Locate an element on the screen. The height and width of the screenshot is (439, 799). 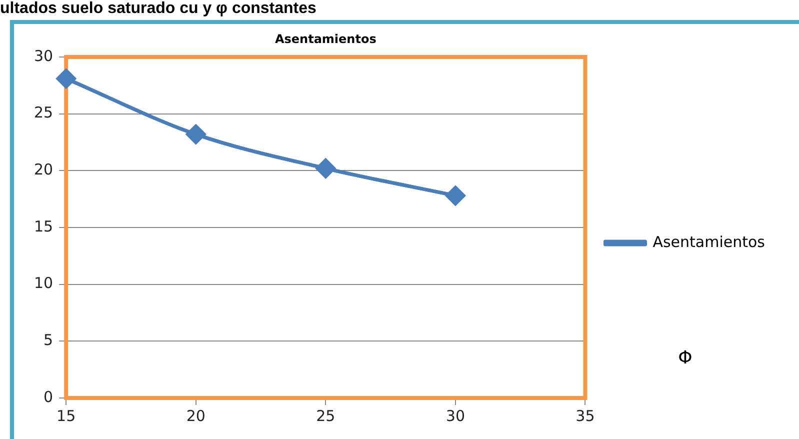
legend-label: Asentamientos is located at coordinates (709, 241).